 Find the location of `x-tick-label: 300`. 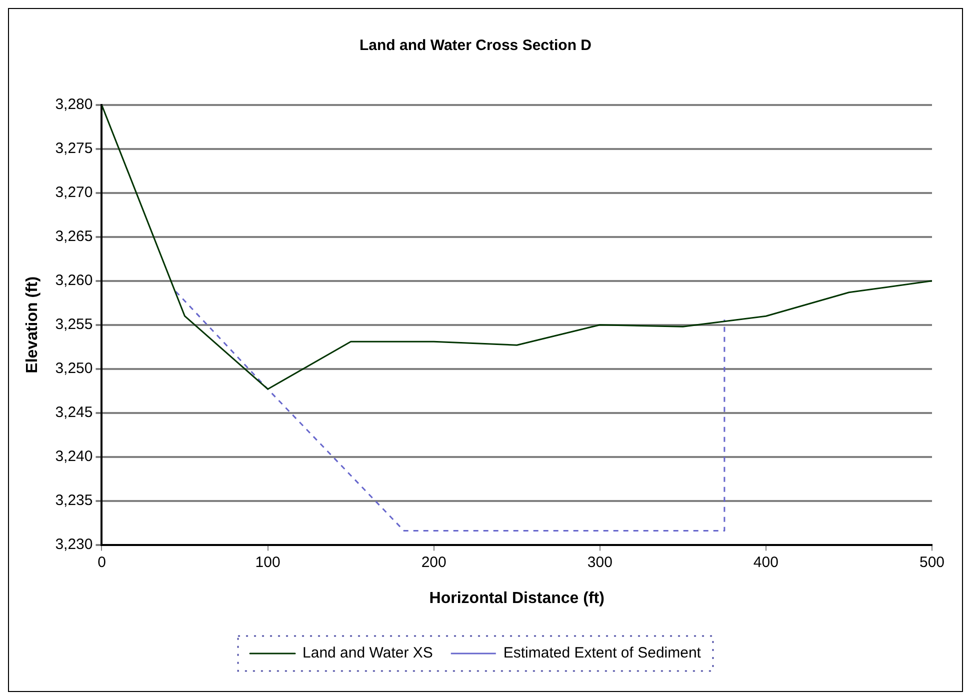

x-tick-label: 300 is located at coordinates (599, 562).